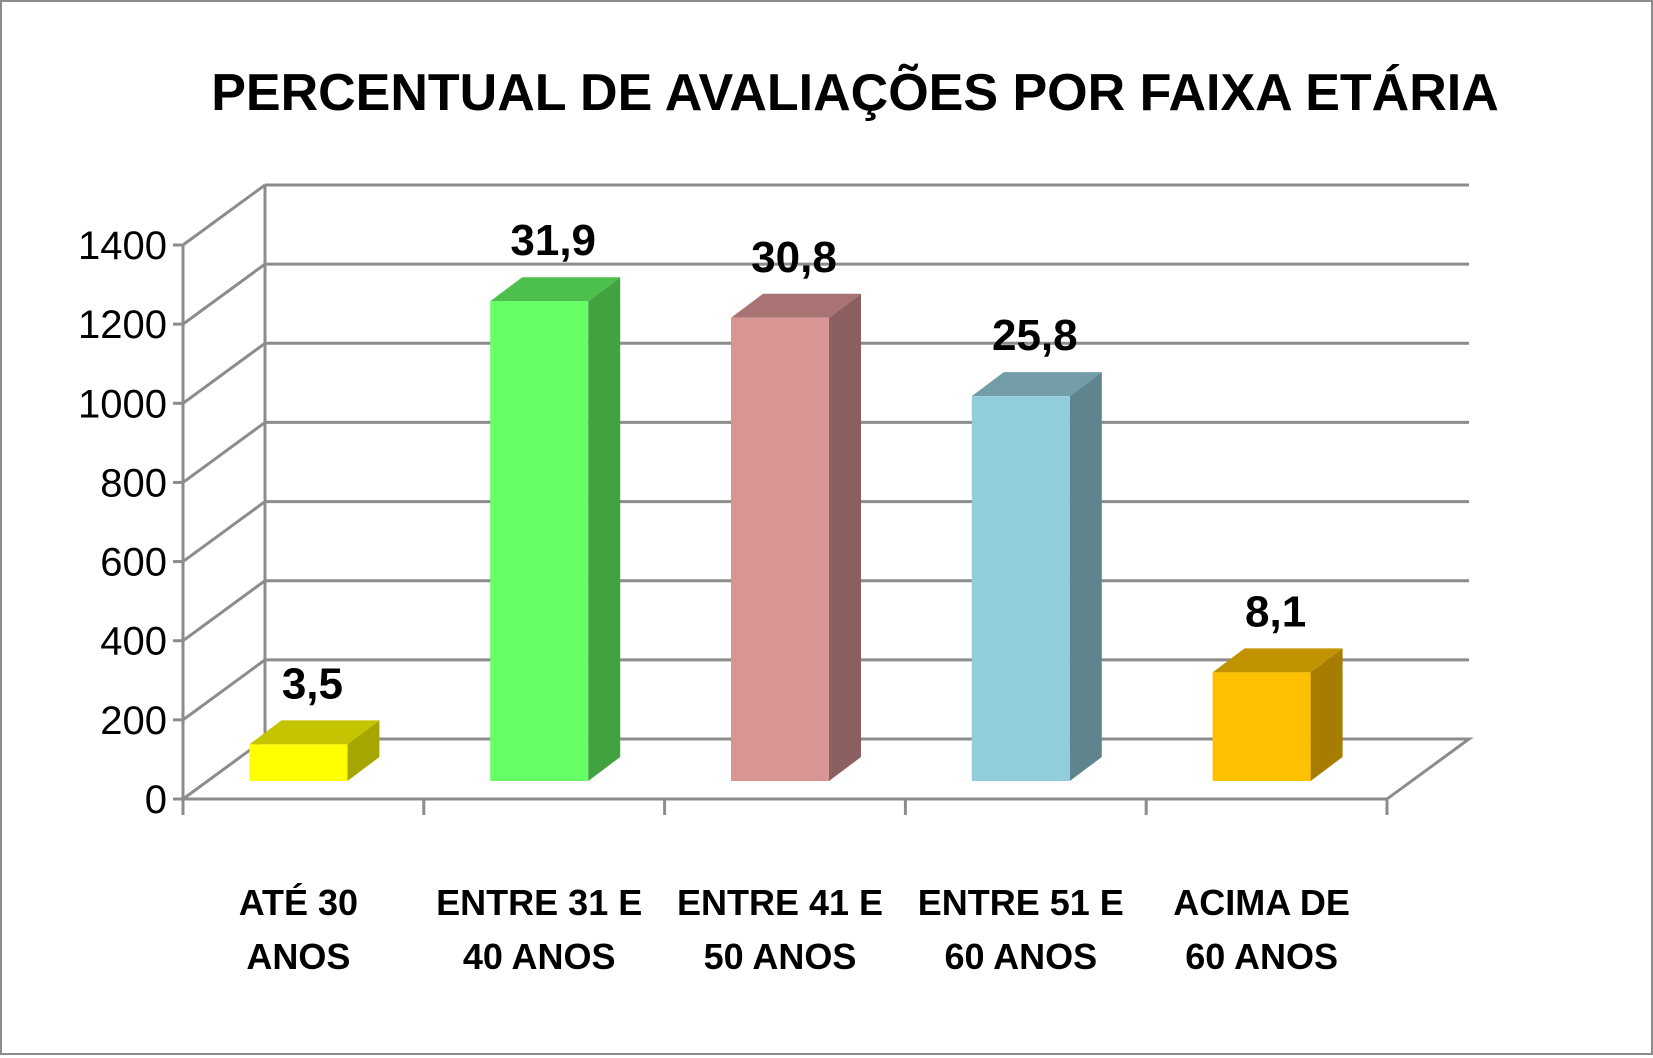 Image resolution: width=1653 pixels, height=1058 pixels. What do you see at coordinates (1021, 902) in the screenshot?
I see `x-tick-label-line: ENTRE 51 E` at bounding box center [1021, 902].